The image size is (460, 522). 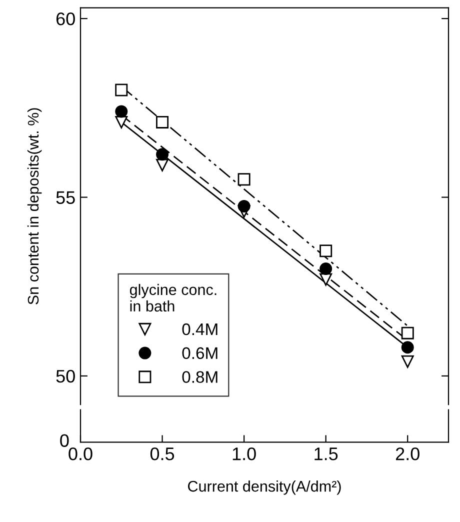 I want to click on x-tick-label: 1.5, so click(x=326, y=454).